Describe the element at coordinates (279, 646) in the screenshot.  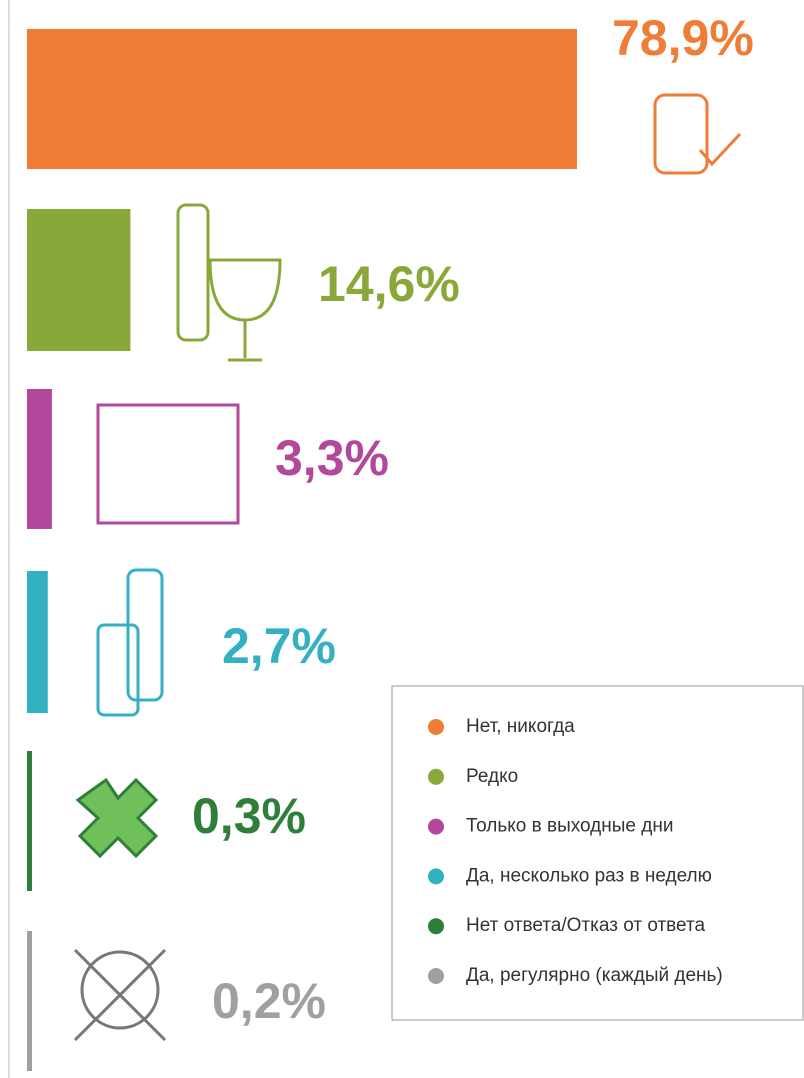
I see `value-label: 2,7%` at that location.